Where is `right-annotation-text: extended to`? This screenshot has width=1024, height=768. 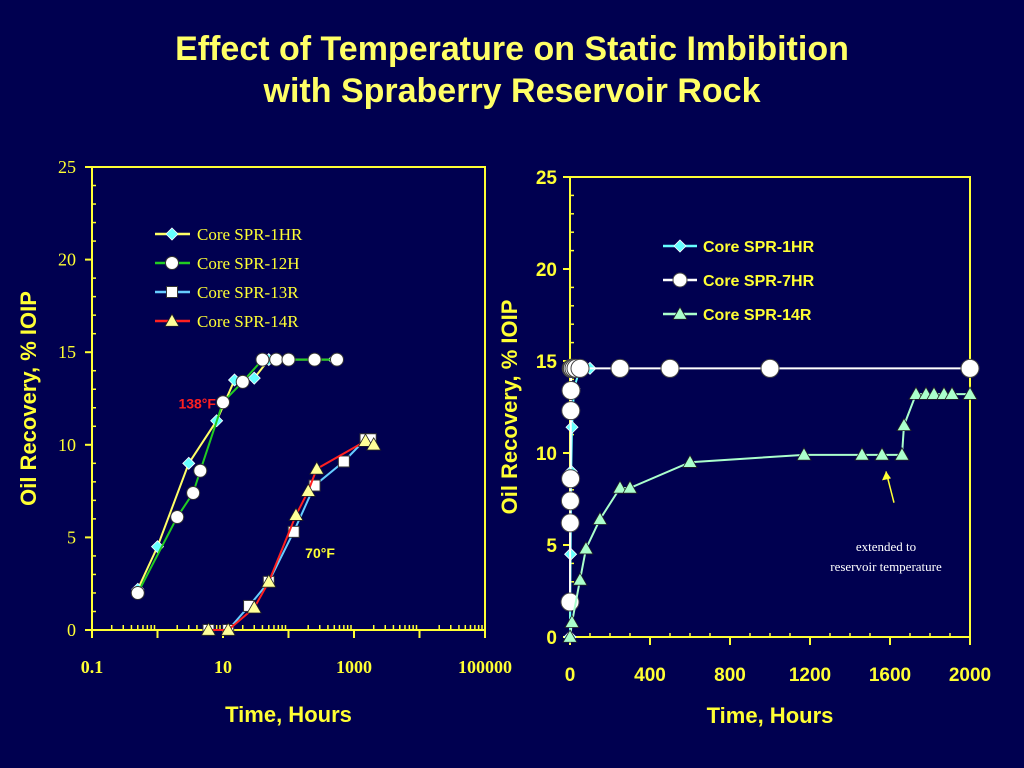
right-annotation-text: extended to is located at coordinates (886, 546).